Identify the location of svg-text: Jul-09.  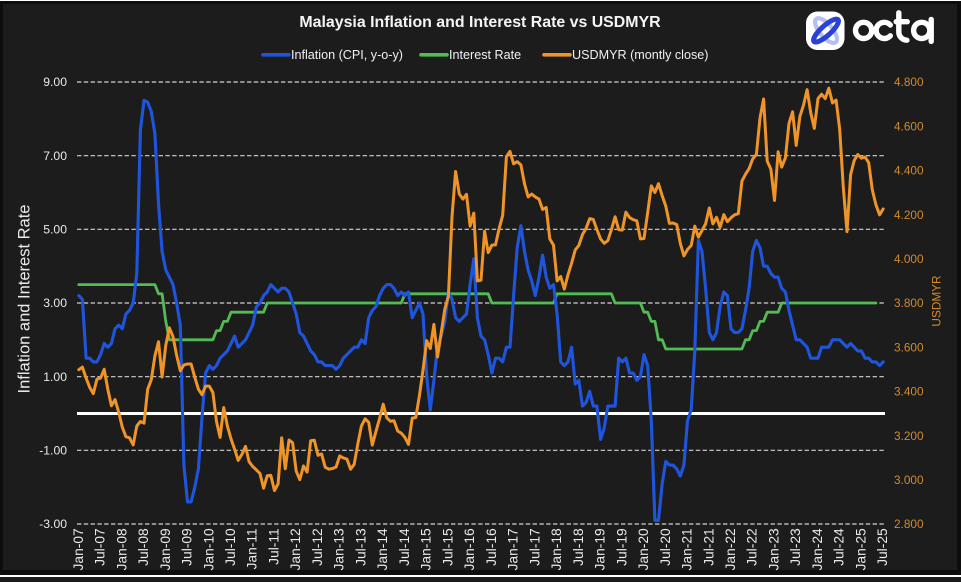
(187, 547).